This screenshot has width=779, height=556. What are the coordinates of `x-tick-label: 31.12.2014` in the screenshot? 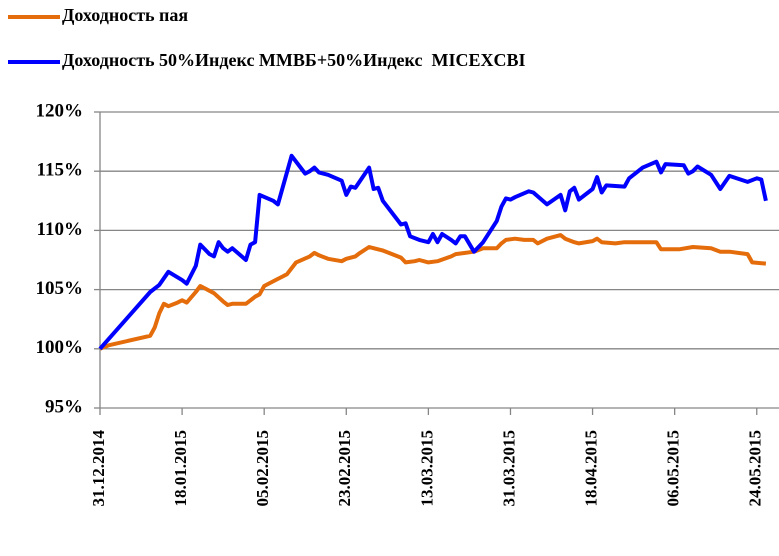 It's located at (98, 468).